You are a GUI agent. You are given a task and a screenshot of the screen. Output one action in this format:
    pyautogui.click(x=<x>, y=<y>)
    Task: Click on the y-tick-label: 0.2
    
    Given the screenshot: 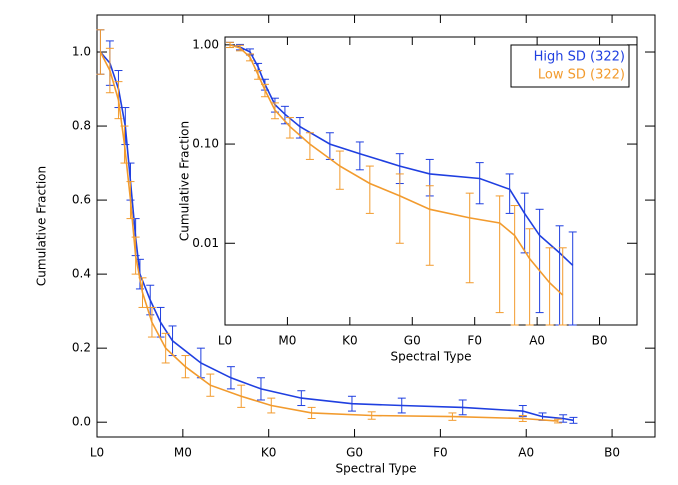 What is the action you would take?
    pyautogui.click(x=81, y=348)
    